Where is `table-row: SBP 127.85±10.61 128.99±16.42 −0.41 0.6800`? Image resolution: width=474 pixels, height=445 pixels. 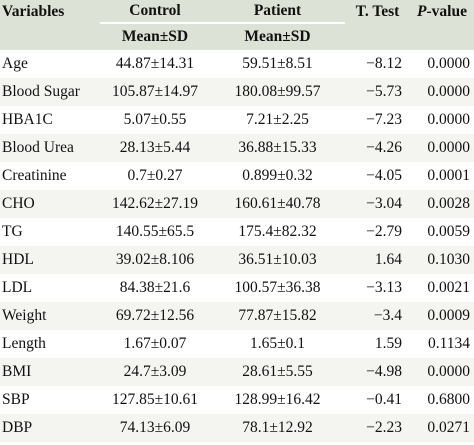 table-row: SBP 127.85±10.61 128.99±16.42 −0.41 0.6800 is located at coordinates (237, 400).